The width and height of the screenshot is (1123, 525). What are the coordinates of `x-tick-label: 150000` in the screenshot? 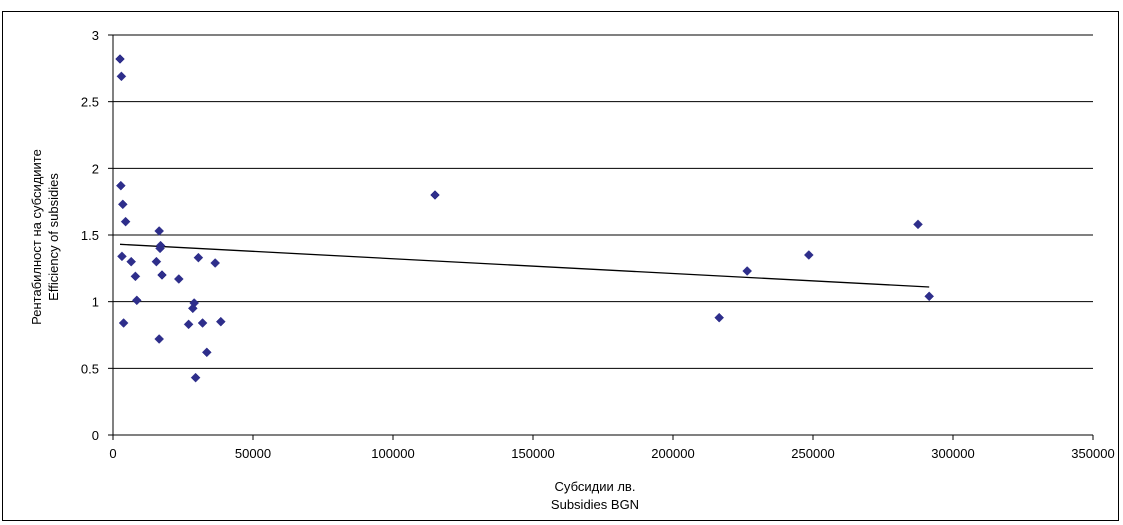 It's located at (532, 453).